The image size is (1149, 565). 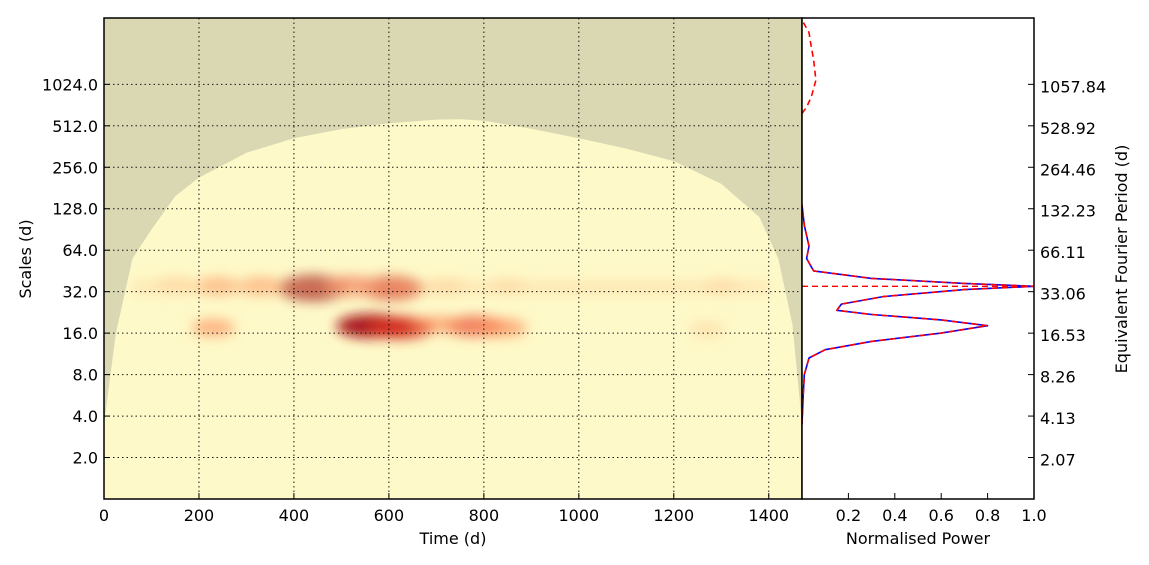 I want to click on power-blob-layer, so click(x=450, y=308).